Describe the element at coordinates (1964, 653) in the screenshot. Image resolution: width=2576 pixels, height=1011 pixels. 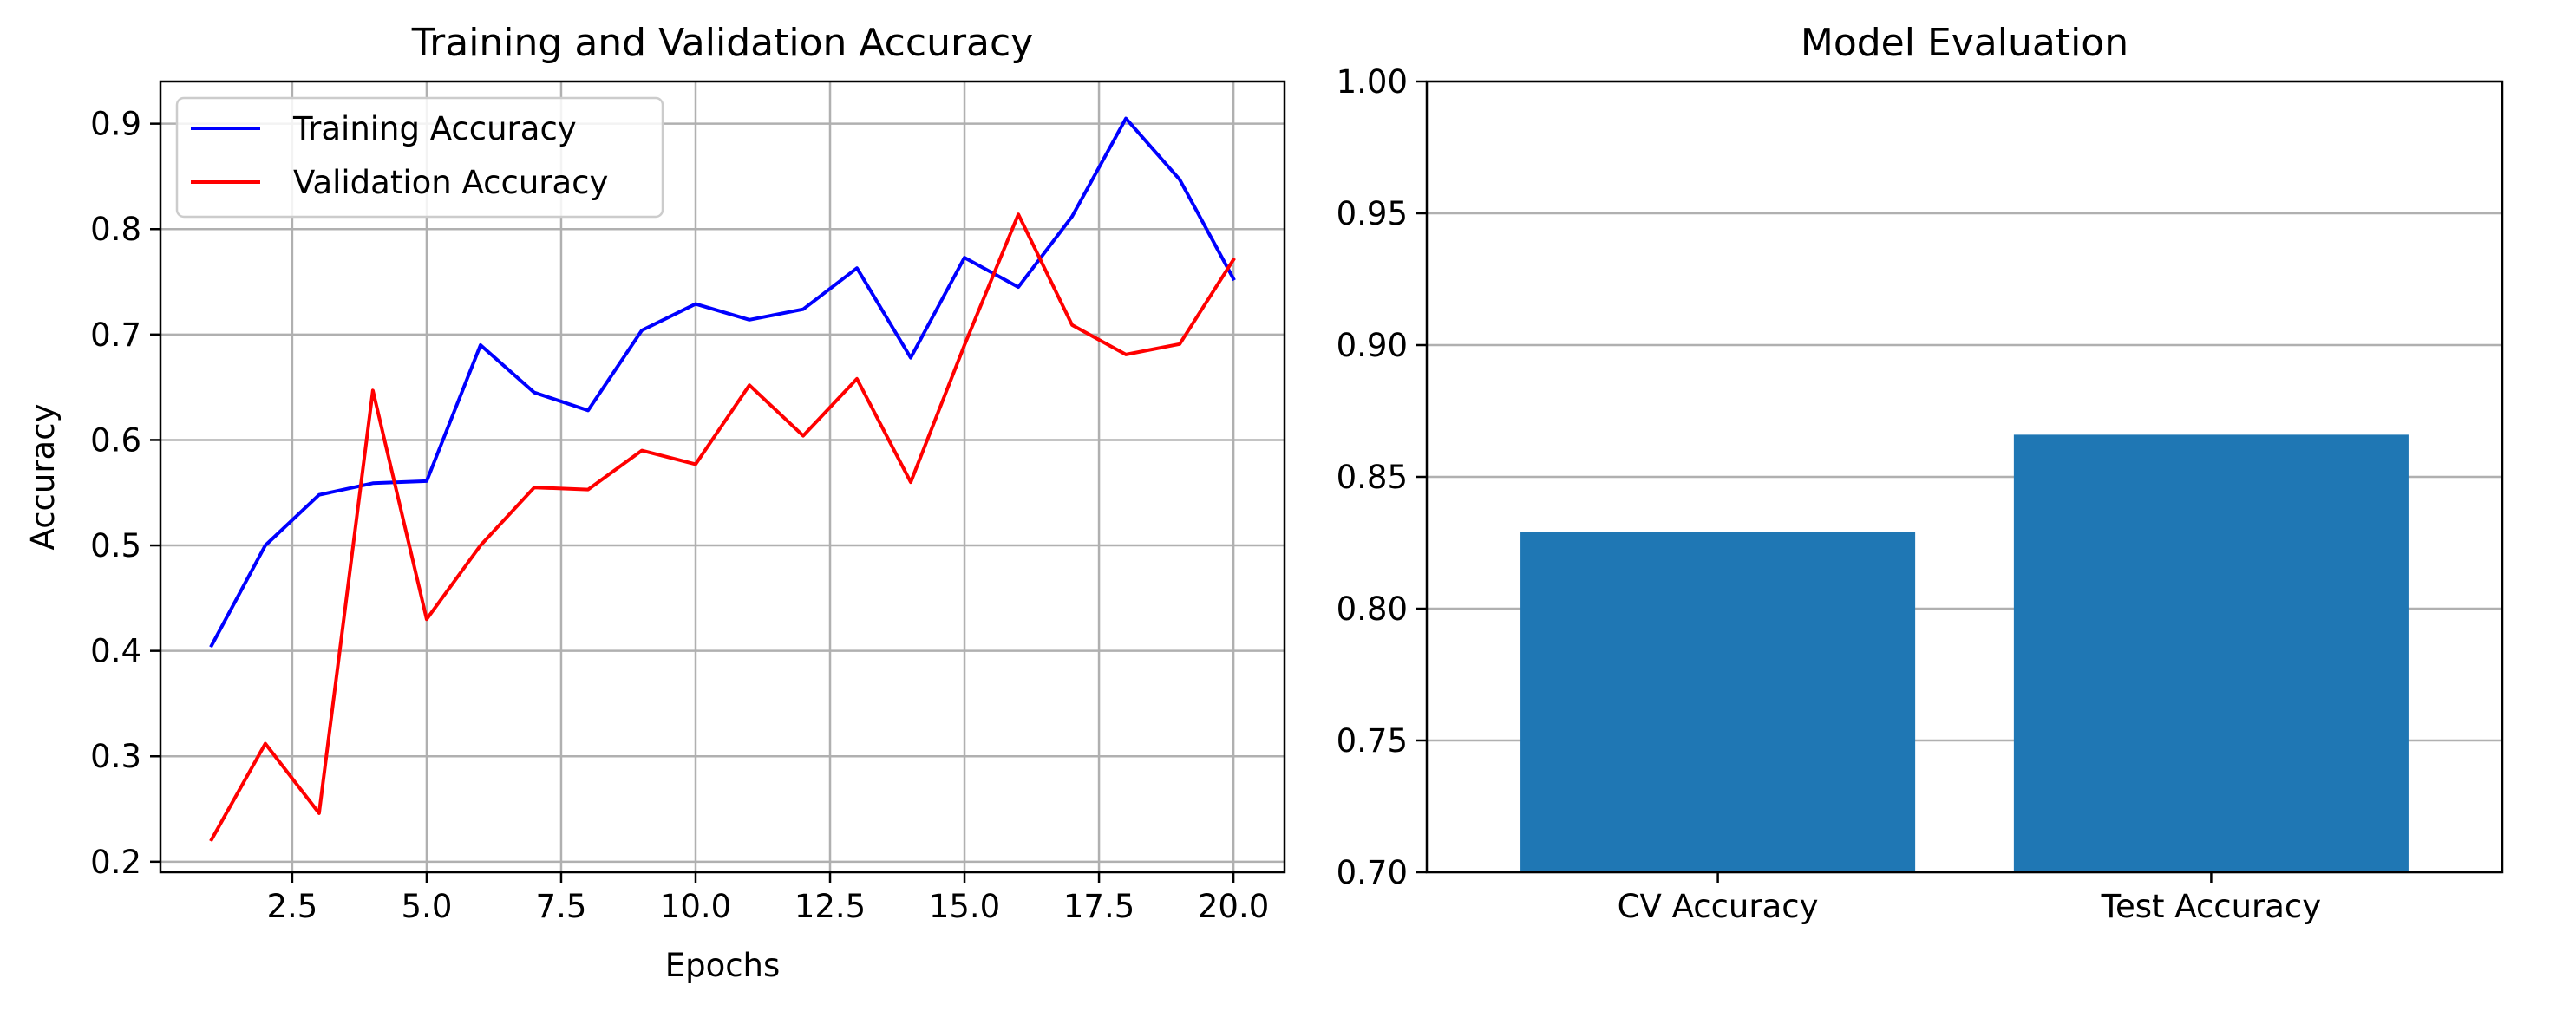
I see `bar-chart-bars` at that location.